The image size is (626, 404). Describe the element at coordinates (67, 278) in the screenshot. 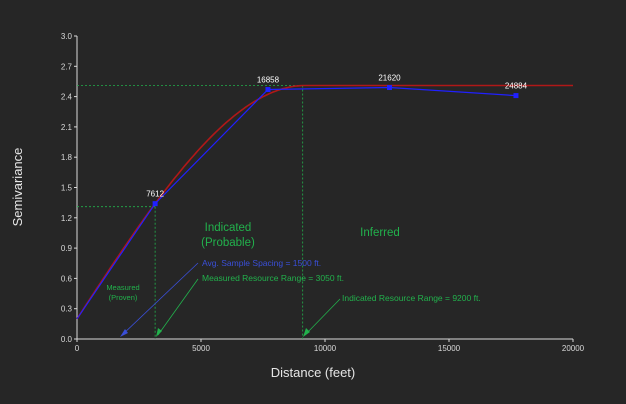

I see `y-tick-label: 0.6` at that location.